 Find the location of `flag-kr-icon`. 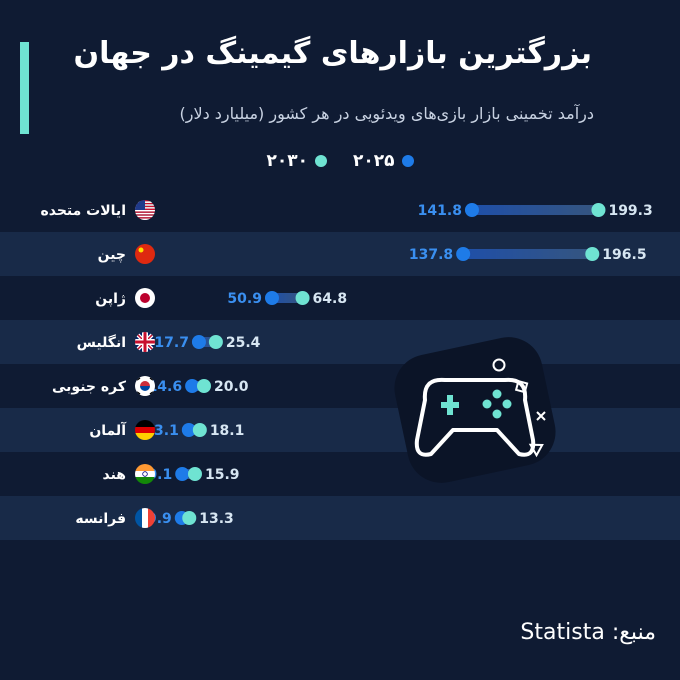

flag-kr-icon is located at coordinates (145, 386).